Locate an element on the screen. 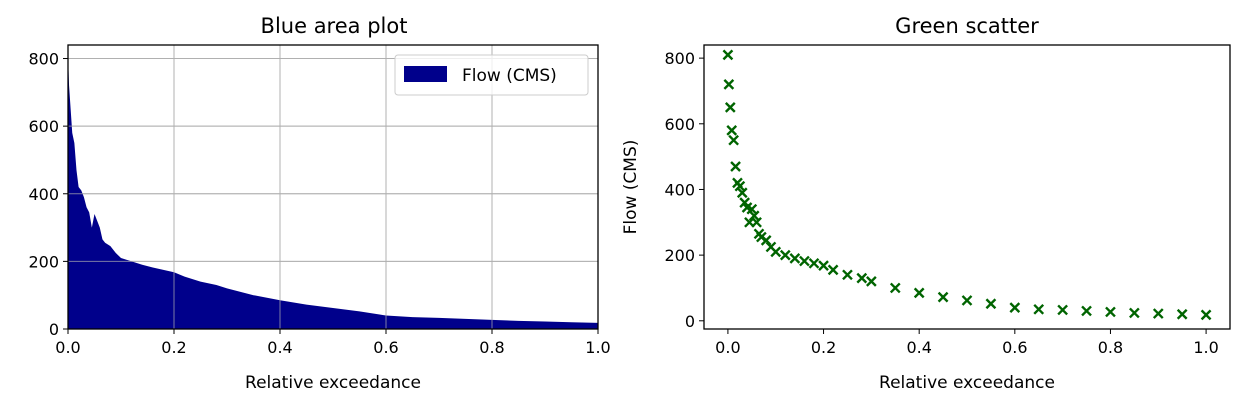  chart1-xlabel: Relative exceedance is located at coordinates (333, 383).